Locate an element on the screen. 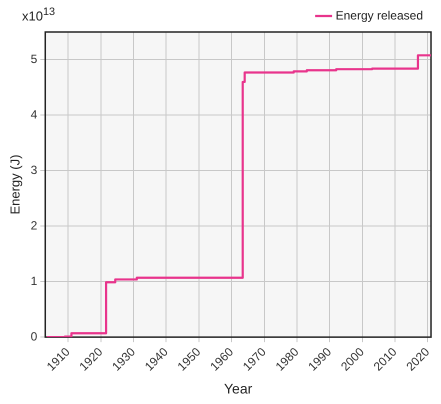 The image size is (441, 404). y-tick-label: 5 is located at coordinates (34, 59).